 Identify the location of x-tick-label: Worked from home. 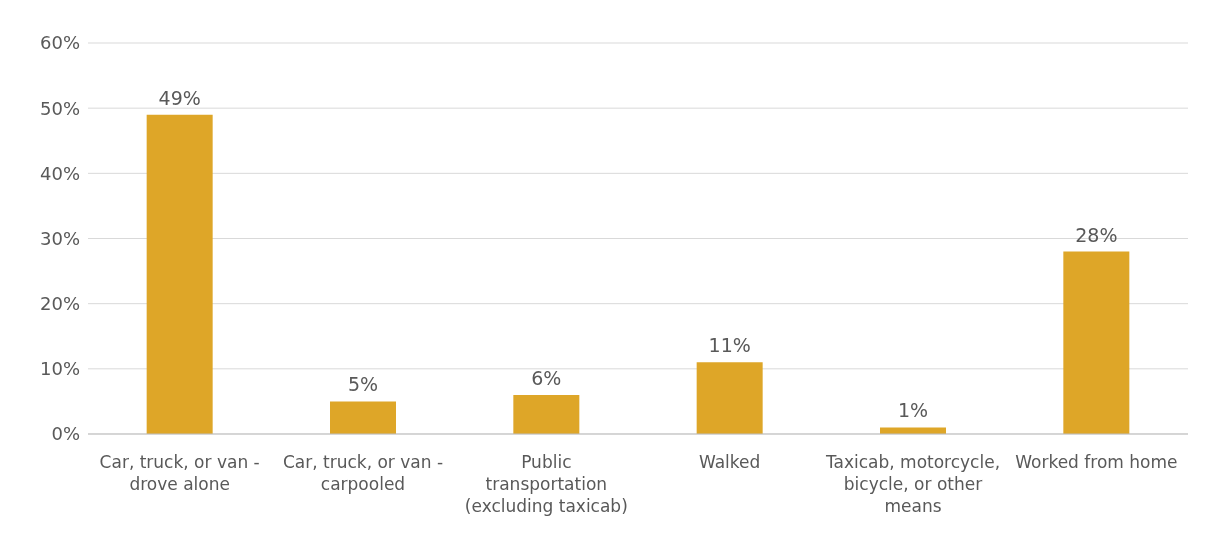
(1096, 462).